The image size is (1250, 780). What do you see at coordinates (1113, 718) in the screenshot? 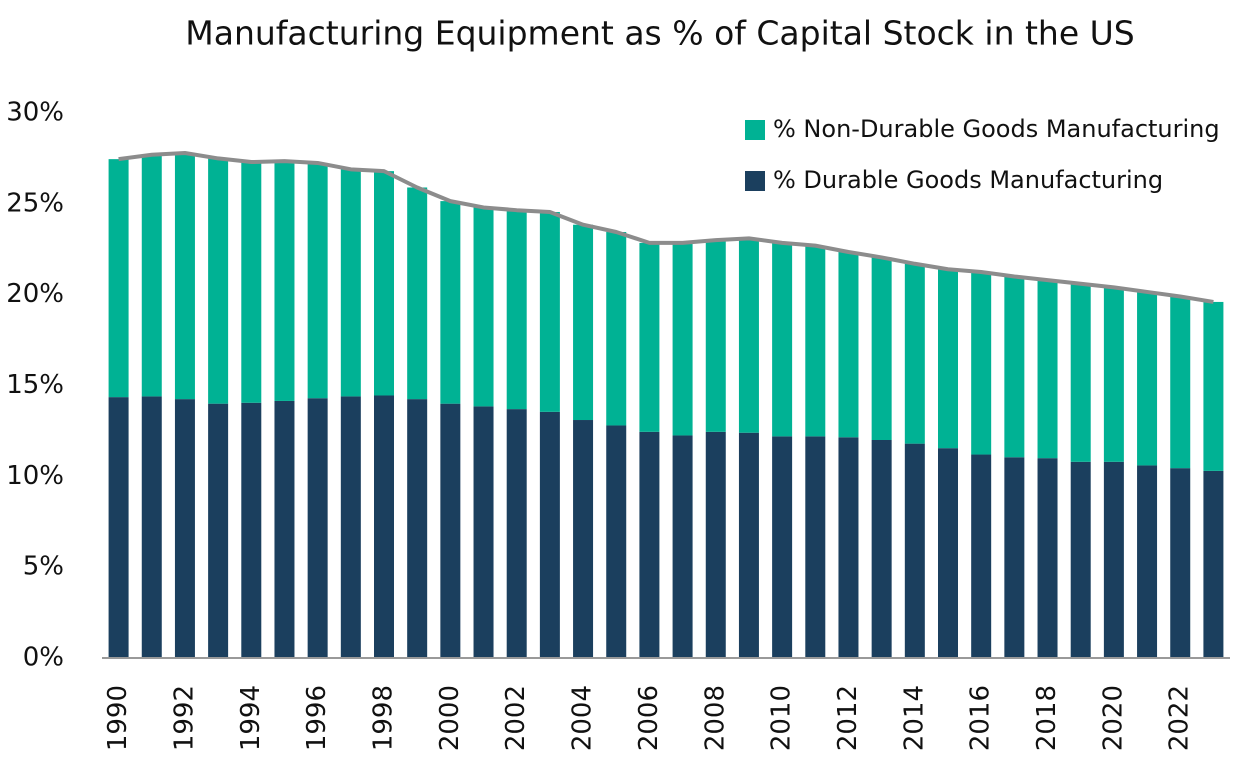
I see `x-tick-label: 2020` at bounding box center [1113, 718].